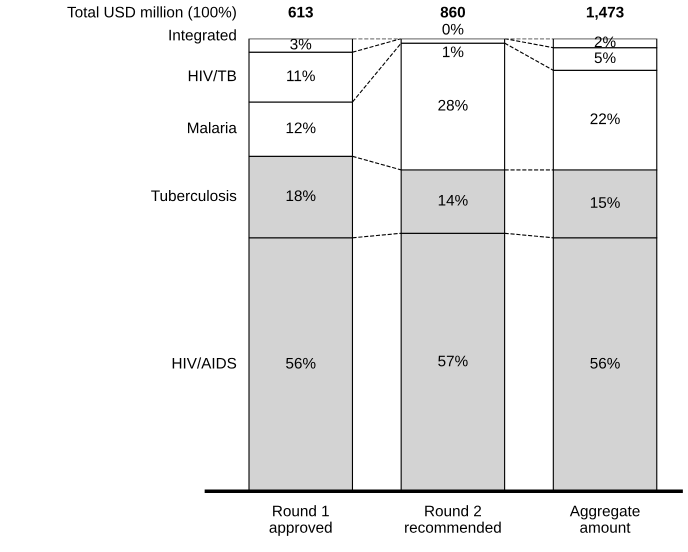 The image size is (688, 552). What do you see at coordinates (453, 12) in the screenshot?
I see `annotation: 860` at bounding box center [453, 12].